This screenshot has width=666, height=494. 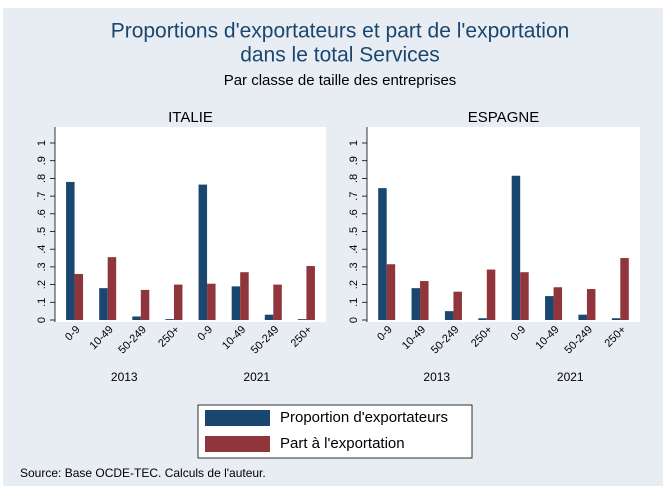 What do you see at coordinates (190, 117) in the screenshot?
I see `panel-title: ITALIE` at bounding box center [190, 117].